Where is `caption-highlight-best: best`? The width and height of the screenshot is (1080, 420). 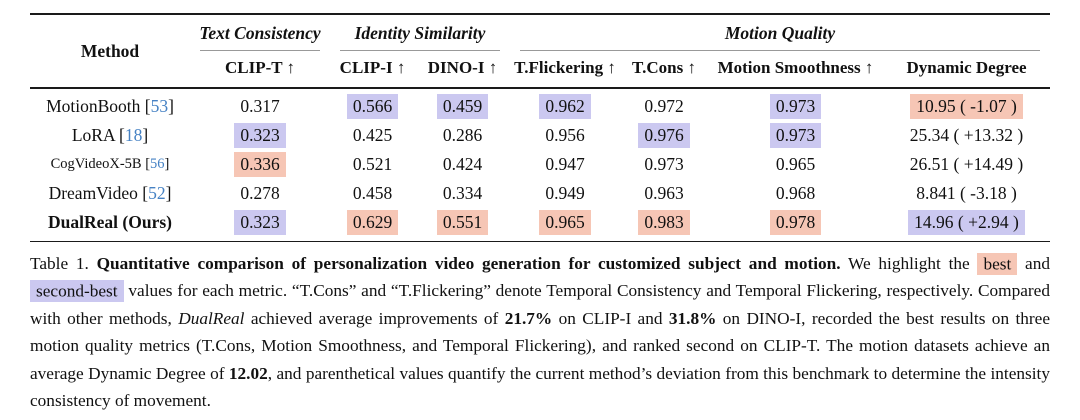
caption-highlight-best: best is located at coordinates (997, 263).